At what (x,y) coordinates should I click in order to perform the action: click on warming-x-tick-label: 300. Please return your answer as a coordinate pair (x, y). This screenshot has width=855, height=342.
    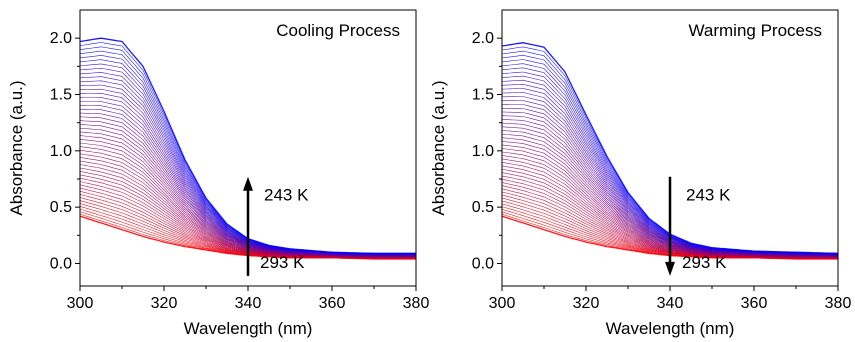
    Looking at the image, I should click on (502, 303).